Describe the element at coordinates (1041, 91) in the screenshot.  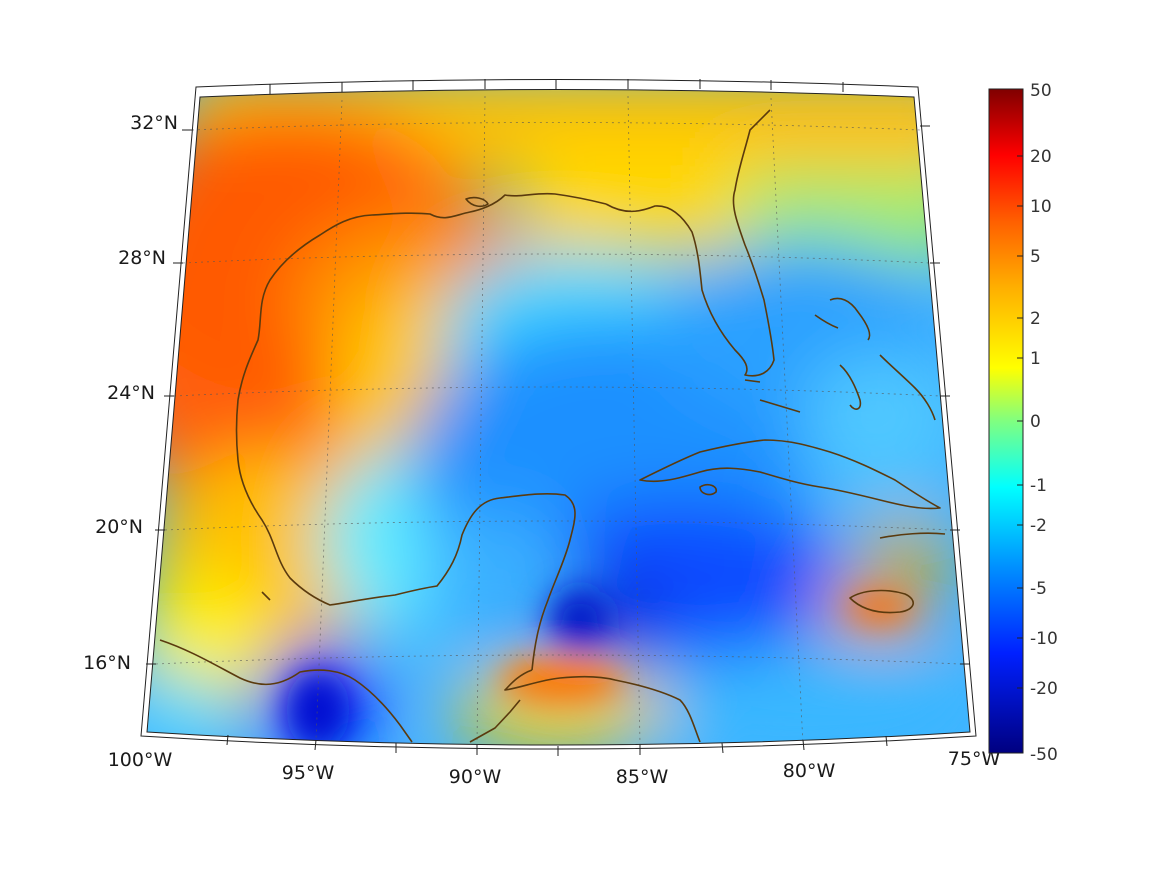
I see `colorbar-tick-label: 50` at that location.